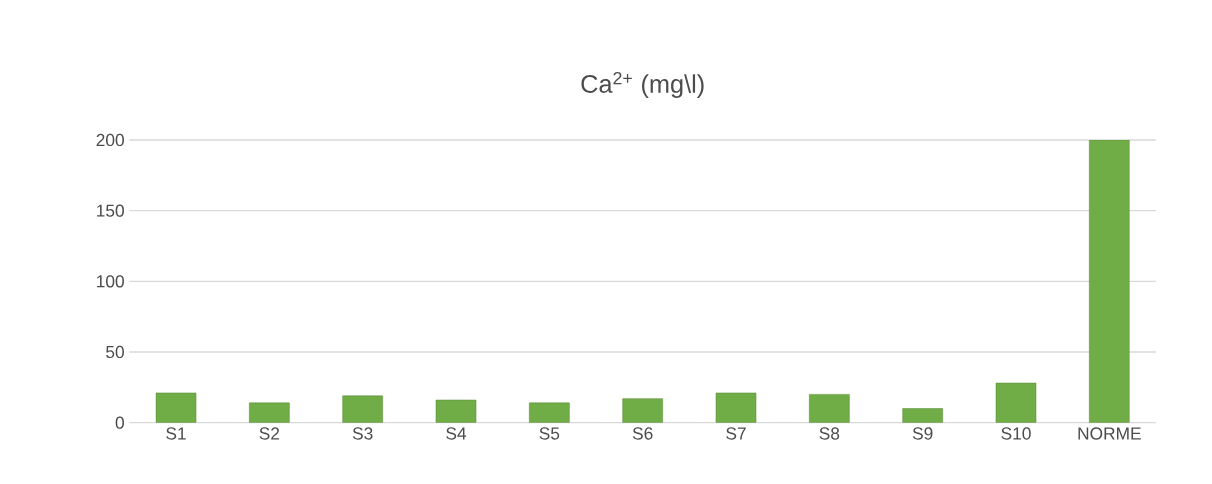  What do you see at coordinates (1016, 433) in the screenshot?
I see `x-tick-label: S10` at bounding box center [1016, 433].